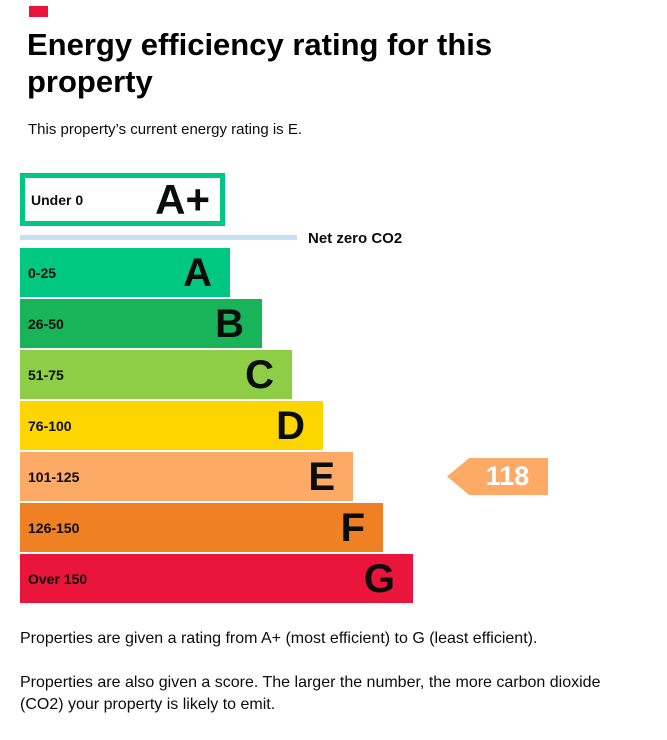 The image size is (667, 740). What do you see at coordinates (216, 578) in the screenshot?
I see `band-row: Over 150 G` at bounding box center [216, 578].